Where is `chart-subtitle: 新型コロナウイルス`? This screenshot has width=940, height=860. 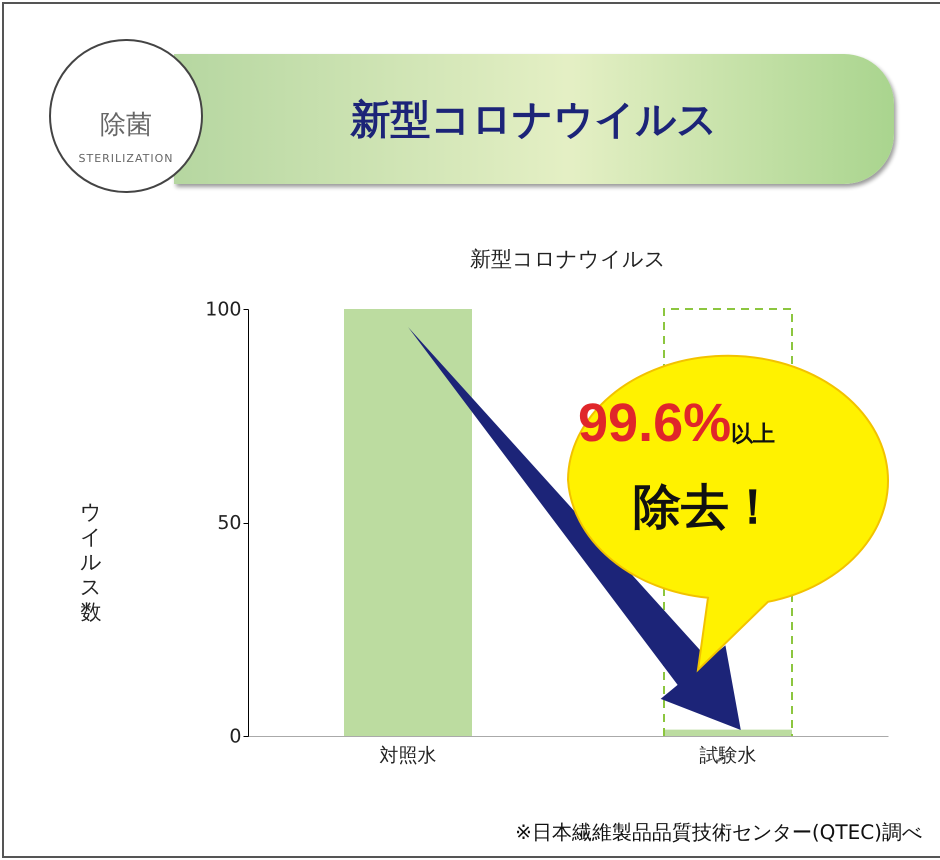
chart-subtitle: 新型コロナウイルス is located at coordinates (568, 259).